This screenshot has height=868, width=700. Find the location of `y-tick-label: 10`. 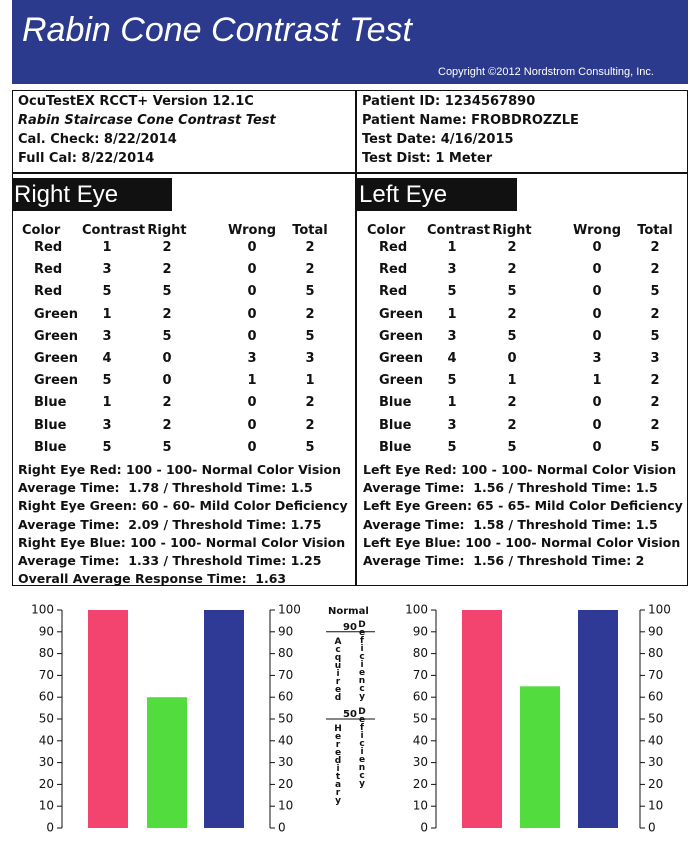

y-tick-label: 10 is located at coordinates (46, 806).